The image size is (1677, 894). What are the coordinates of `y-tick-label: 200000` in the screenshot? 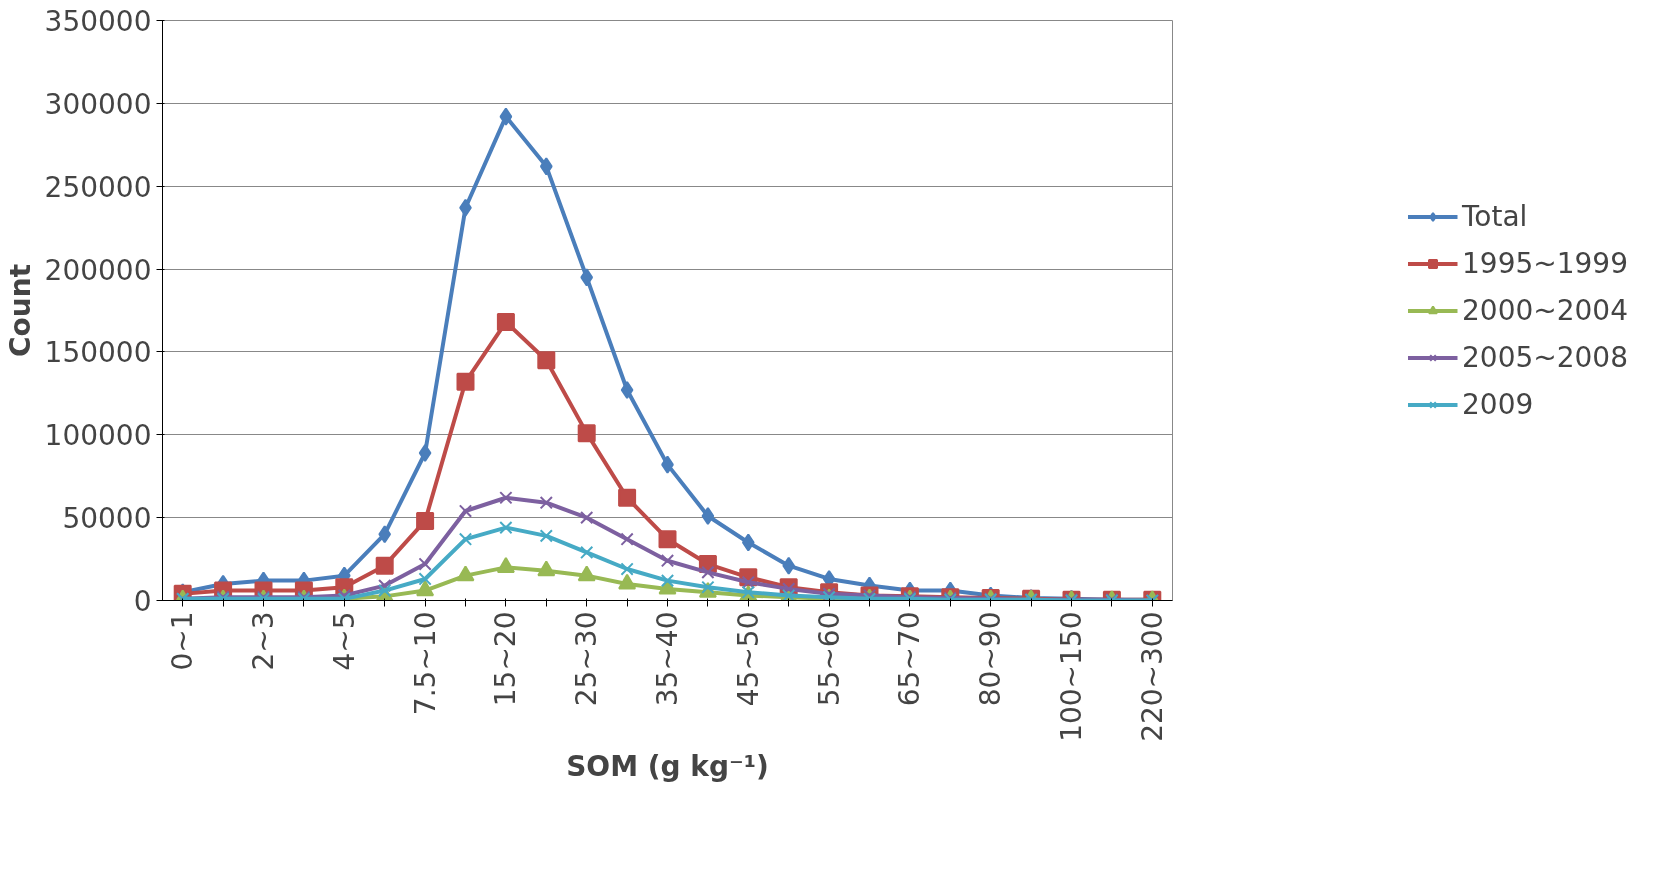 It's located at (98, 270).